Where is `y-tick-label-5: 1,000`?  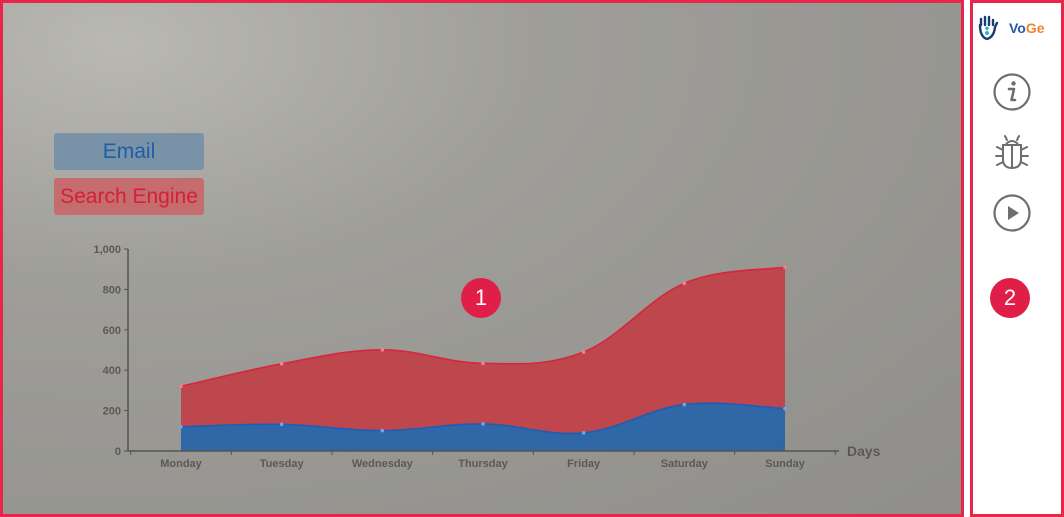
y-tick-label-5: 1,000 is located at coordinates (107, 250).